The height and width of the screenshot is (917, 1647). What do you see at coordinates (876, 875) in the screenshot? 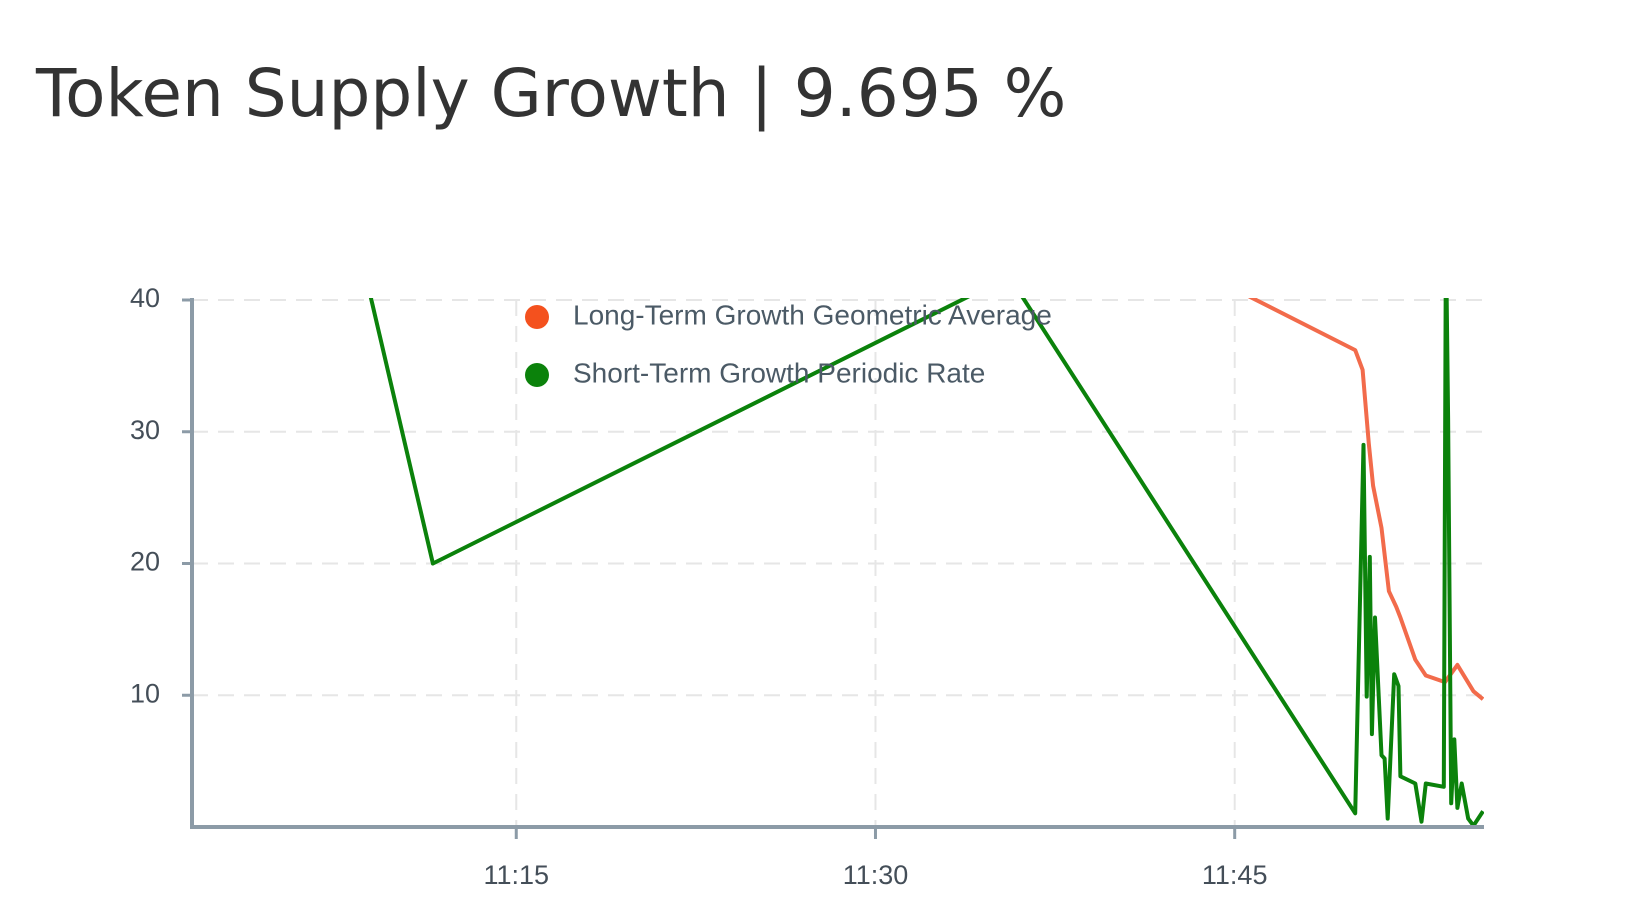
I see `x-tick-label: 11:30` at bounding box center [876, 875].